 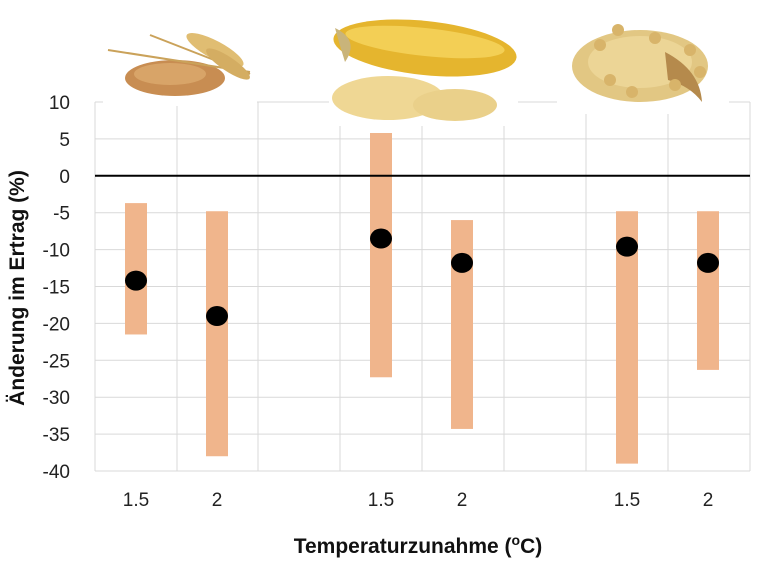 I want to click on y-tick-label: 10, so click(x=59, y=103).